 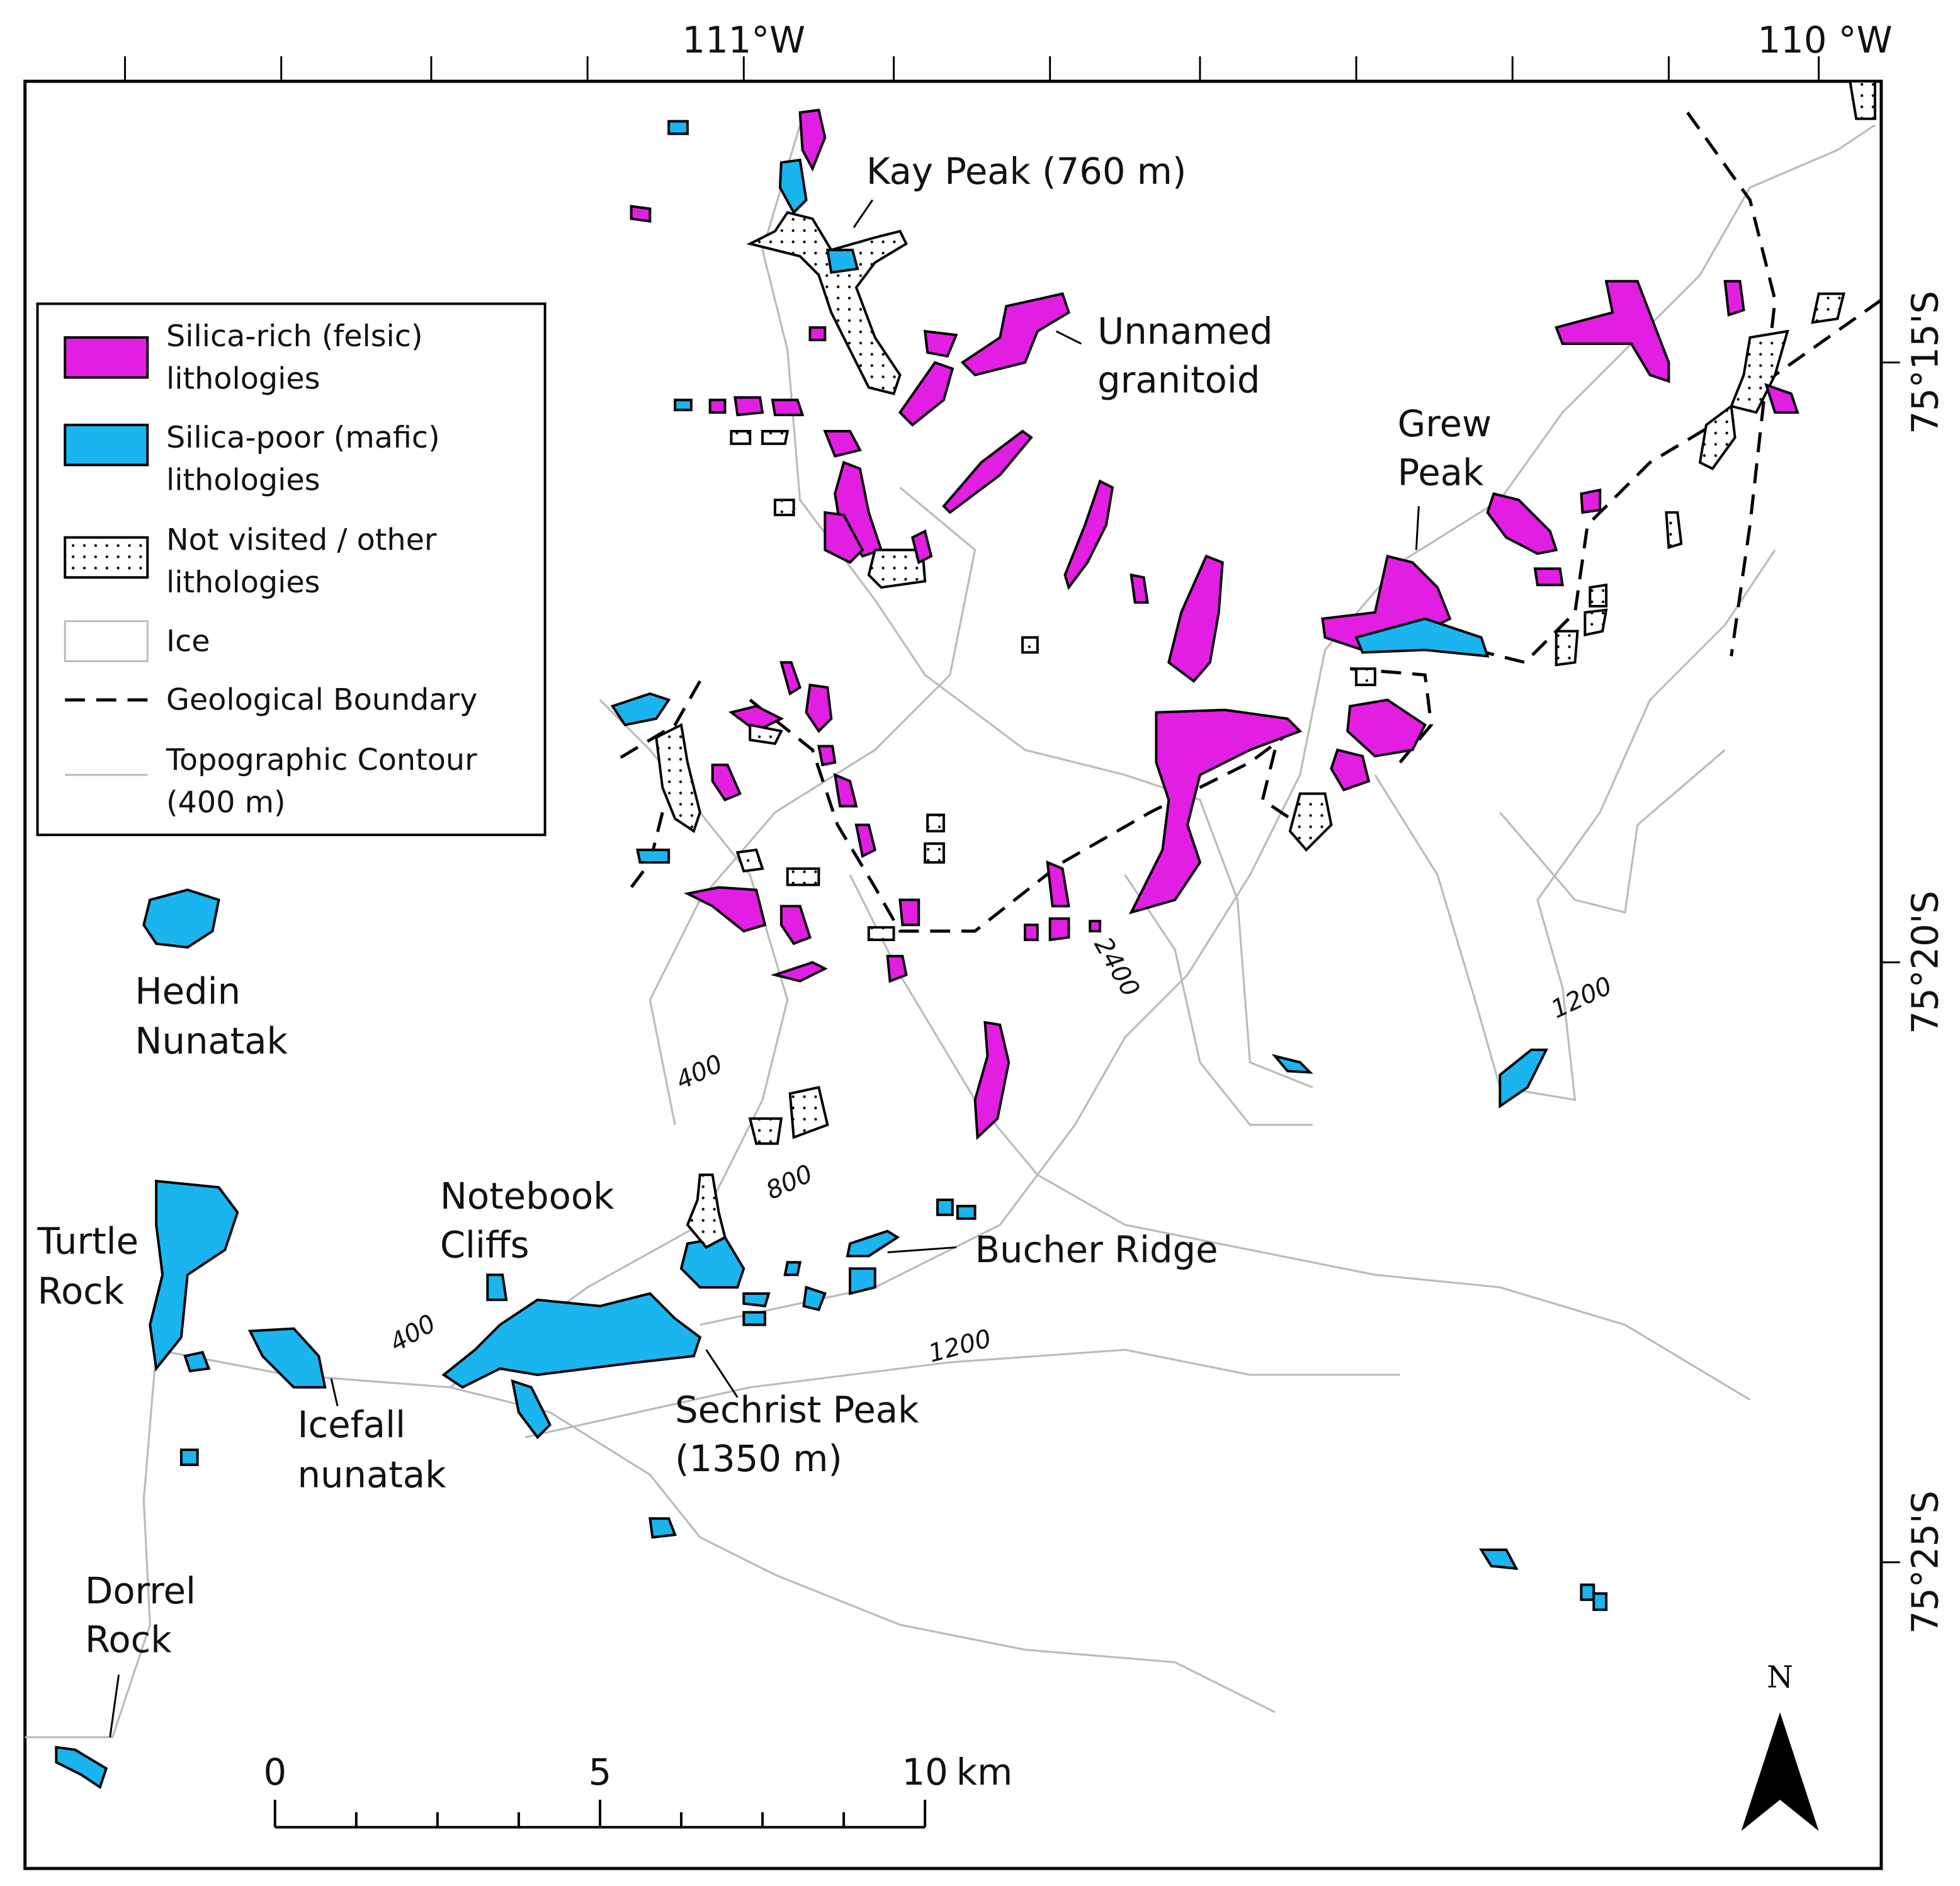 What do you see at coordinates (1026, 172) in the screenshot?
I see `place-label: Kay Peak (760 m)` at bounding box center [1026, 172].